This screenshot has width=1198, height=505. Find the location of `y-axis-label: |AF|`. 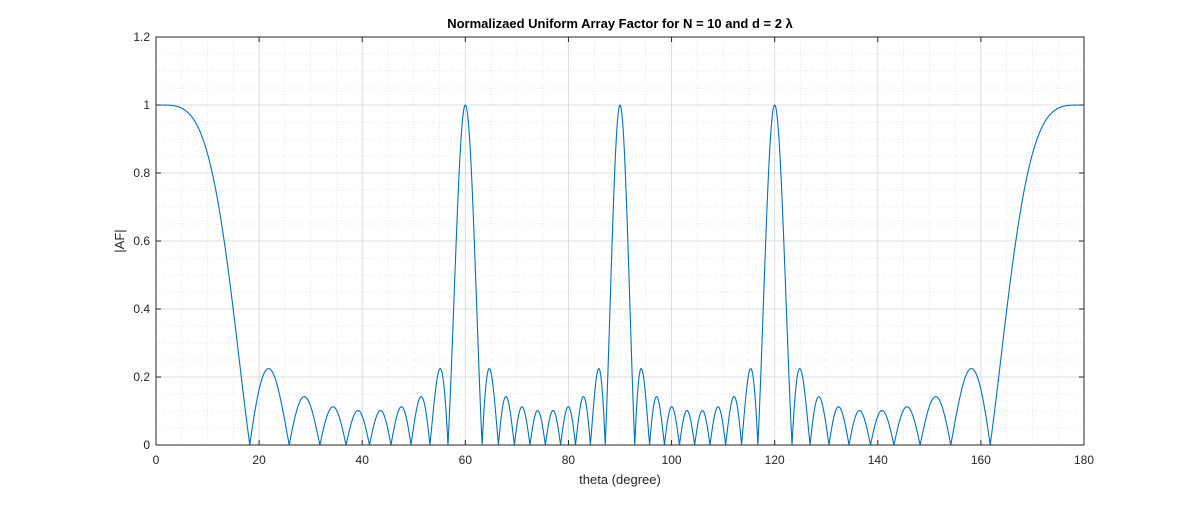

y-axis-label: |AF| is located at coordinates (119, 240).